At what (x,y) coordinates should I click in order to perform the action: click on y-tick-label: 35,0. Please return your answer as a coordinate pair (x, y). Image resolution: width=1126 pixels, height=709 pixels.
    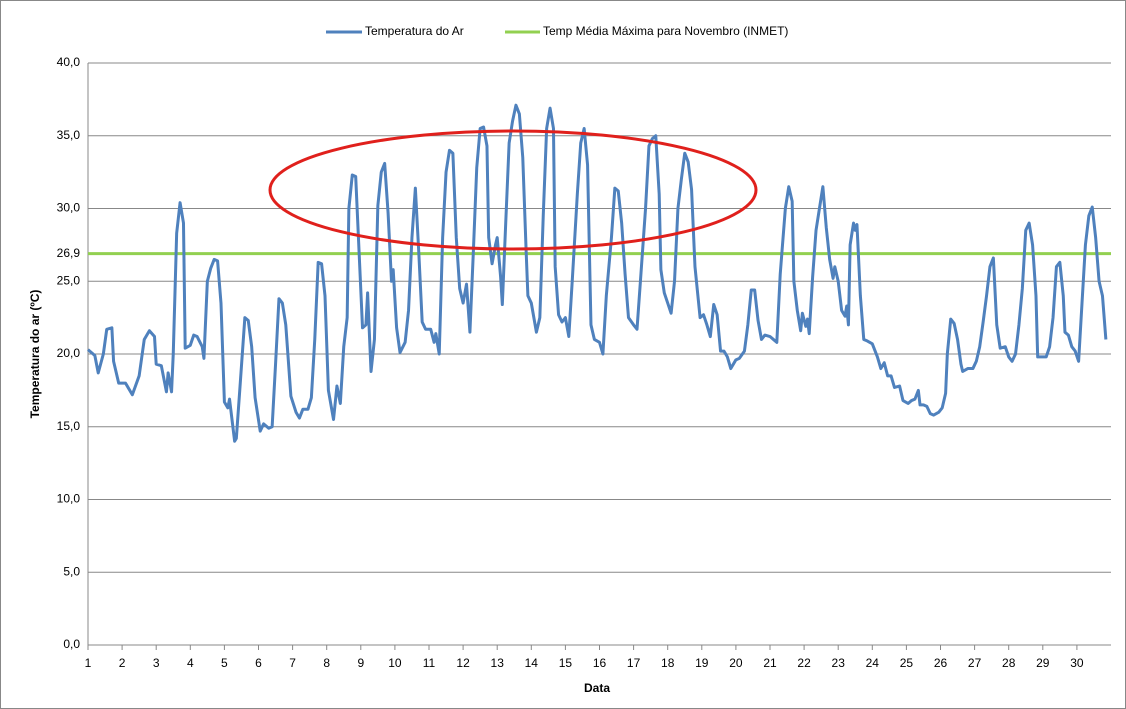
    Looking at the image, I should click on (69, 135).